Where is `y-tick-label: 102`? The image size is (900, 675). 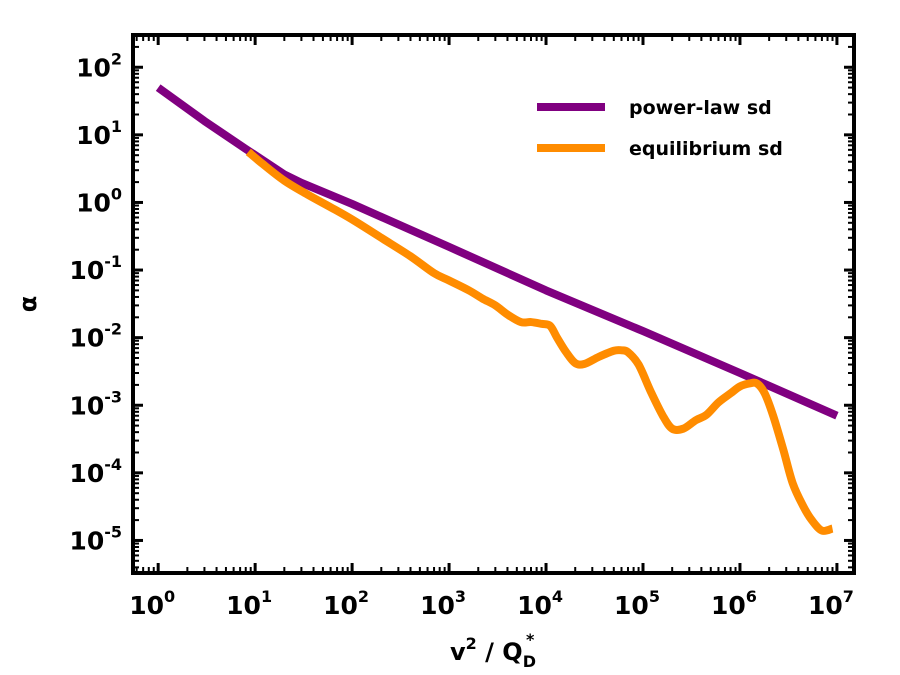
y-tick-label: 102 is located at coordinates (99, 65).